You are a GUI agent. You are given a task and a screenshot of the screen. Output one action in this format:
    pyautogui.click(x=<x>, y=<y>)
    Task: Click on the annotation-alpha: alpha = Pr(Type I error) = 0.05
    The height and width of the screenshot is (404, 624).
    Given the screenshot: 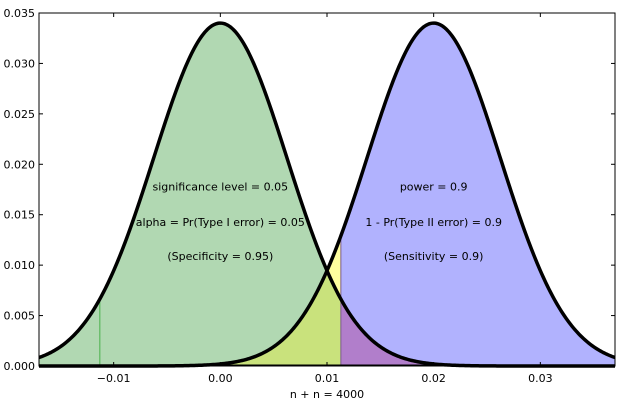 What is the action you would take?
    pyautogui.click(x=220, y=222)
    